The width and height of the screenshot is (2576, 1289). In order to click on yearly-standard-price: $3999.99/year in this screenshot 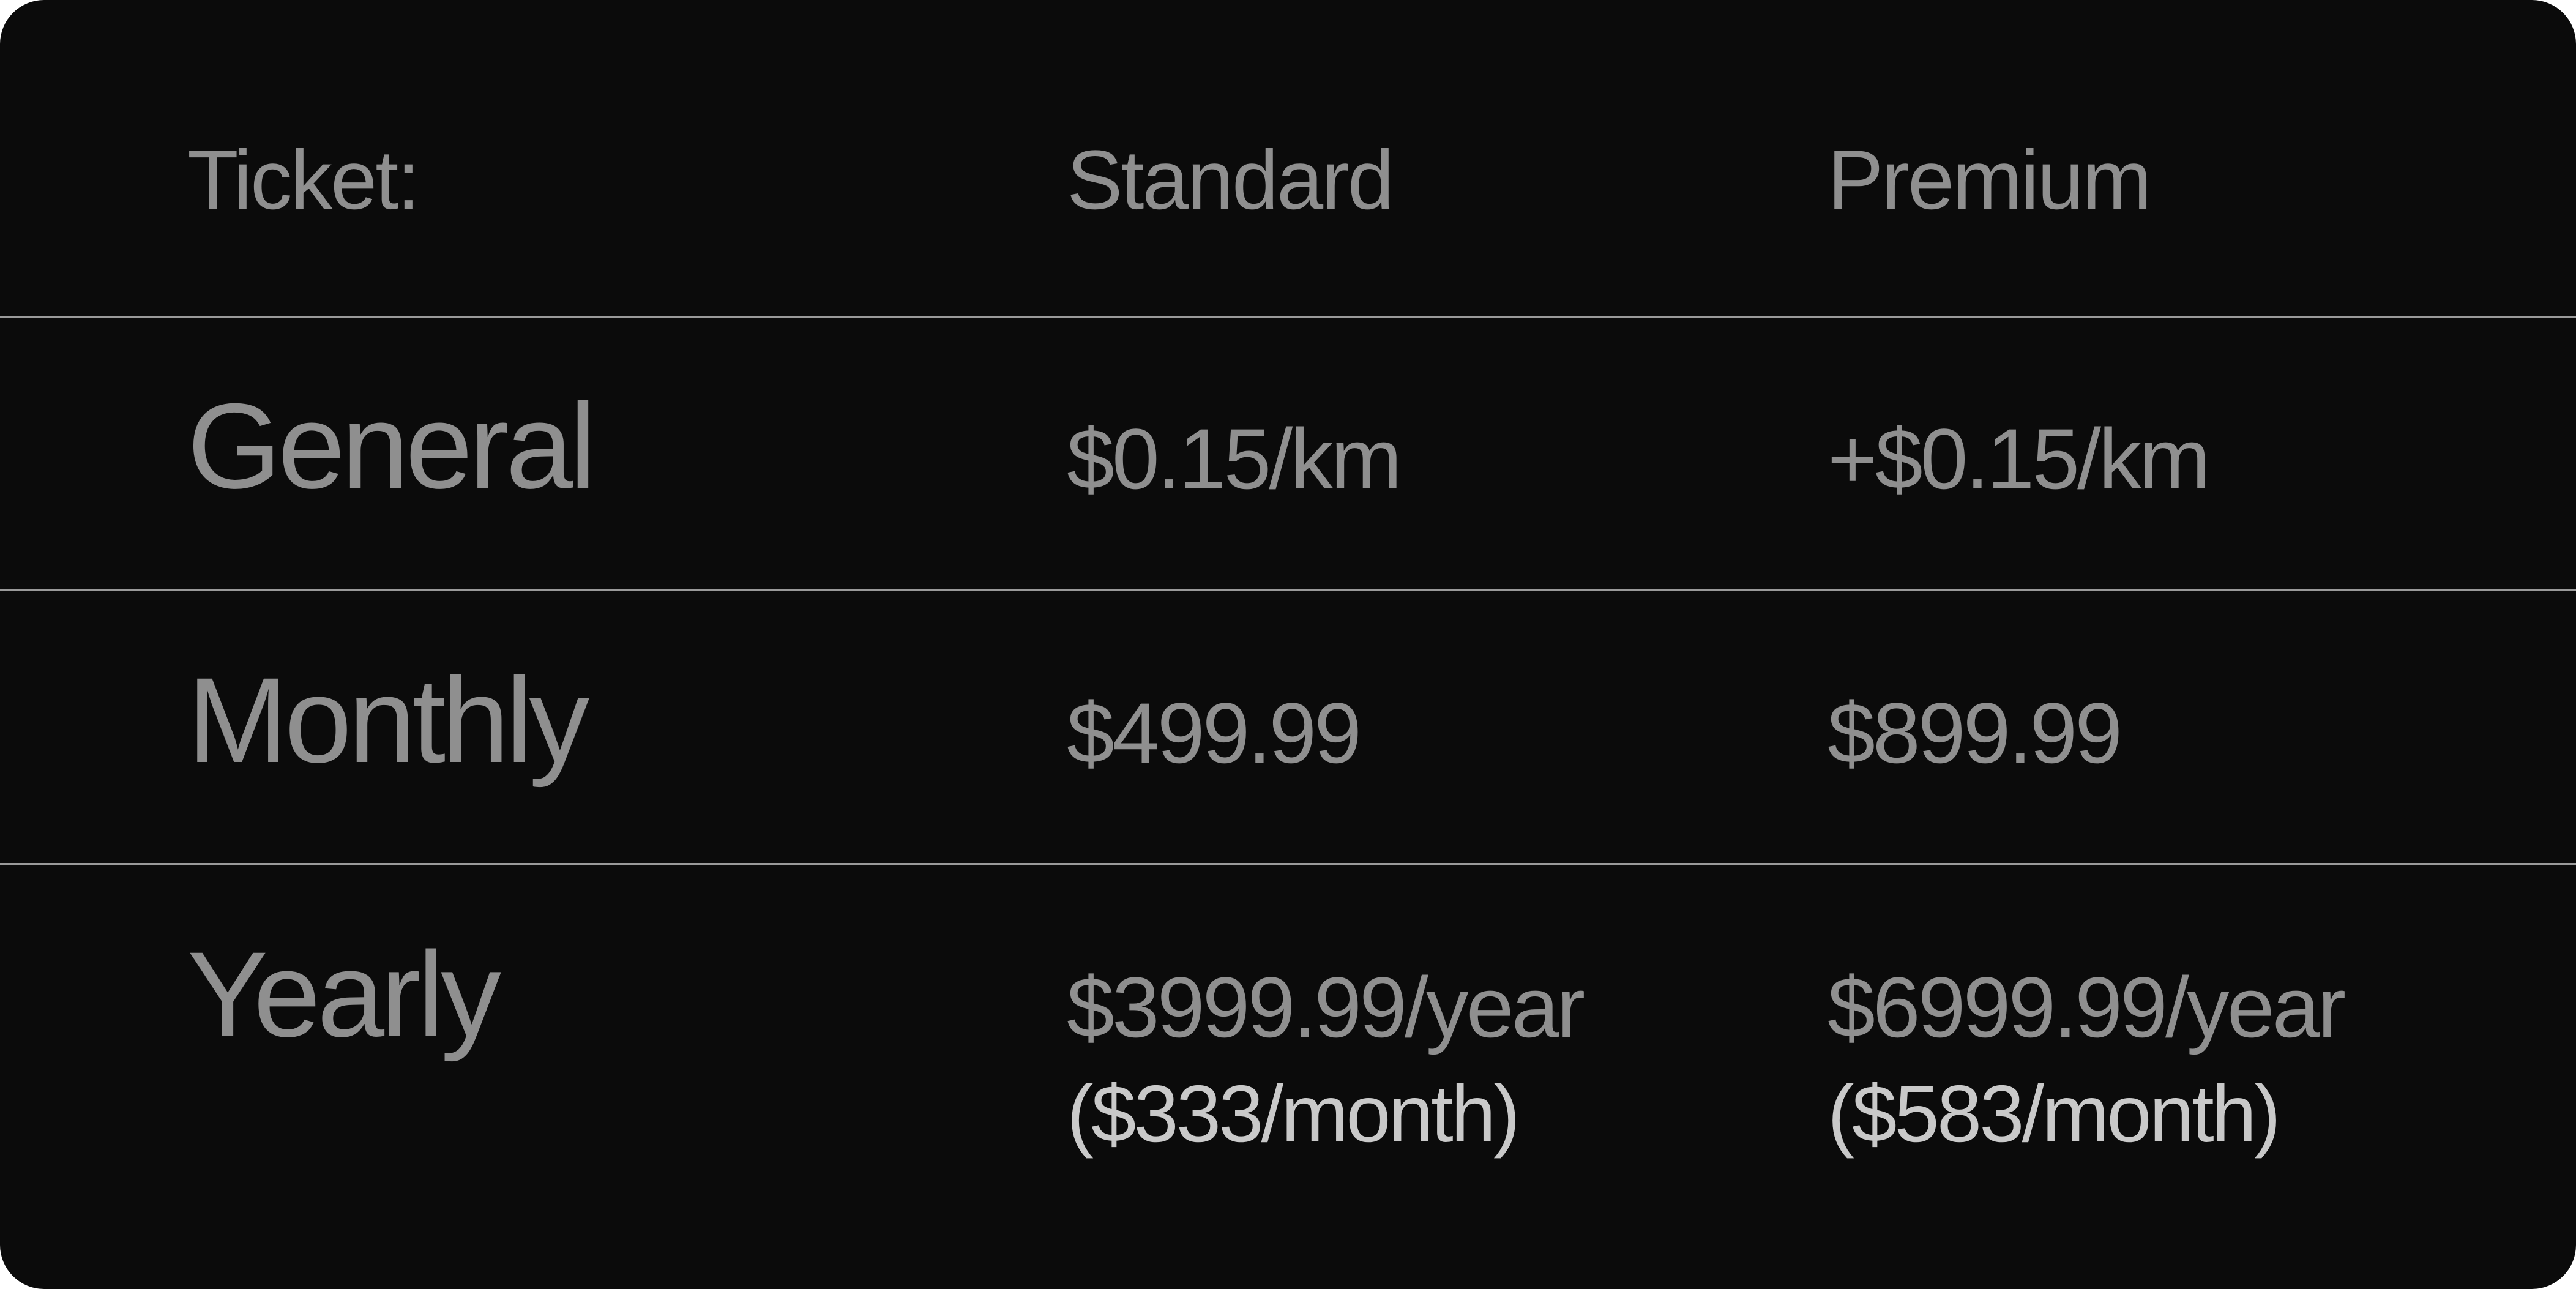, I will do `click(1326, 1007)`.